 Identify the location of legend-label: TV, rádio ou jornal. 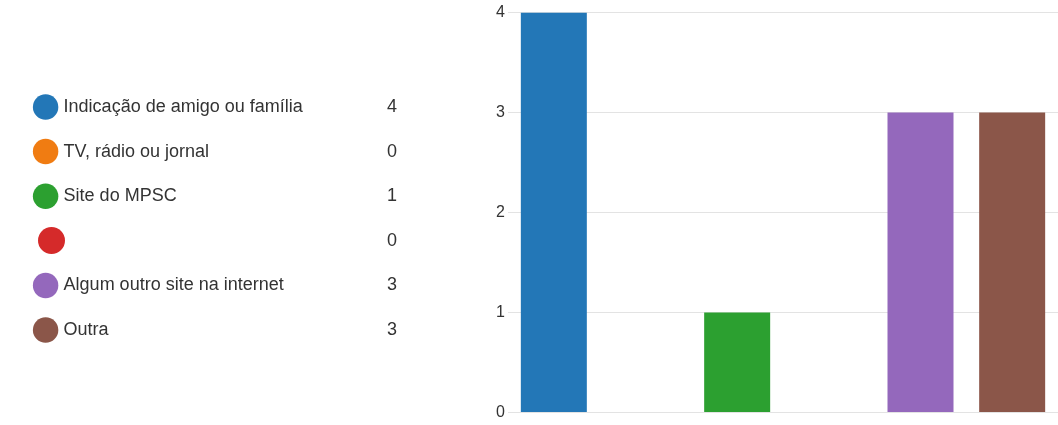
(136, 150).